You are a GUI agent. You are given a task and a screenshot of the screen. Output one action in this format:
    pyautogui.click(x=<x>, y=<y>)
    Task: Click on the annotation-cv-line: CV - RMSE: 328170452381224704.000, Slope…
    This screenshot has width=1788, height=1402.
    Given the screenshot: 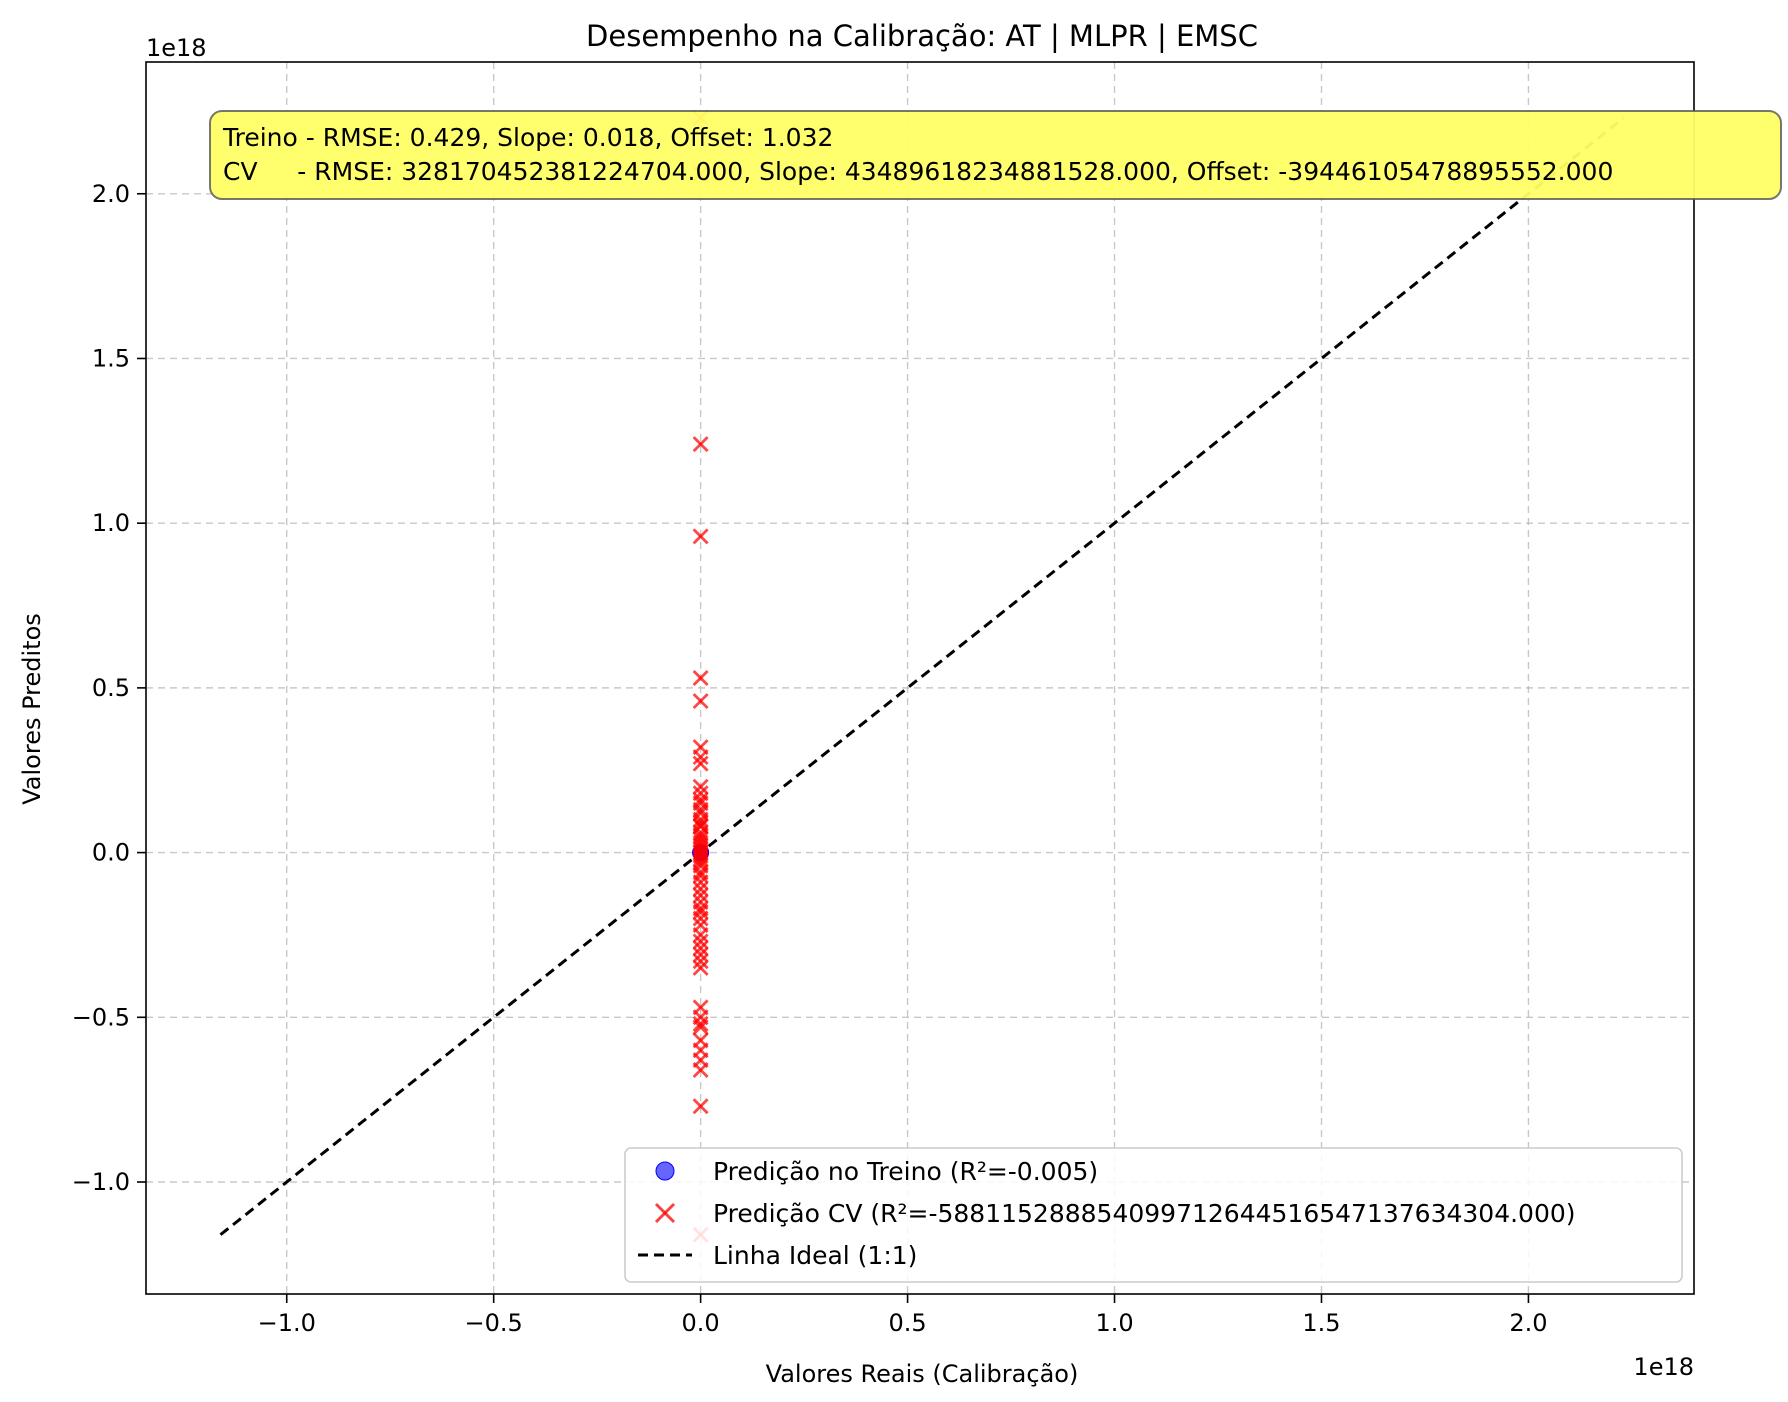 What is the action you would take?
    pyautogui.click(x=918, y=171)
    